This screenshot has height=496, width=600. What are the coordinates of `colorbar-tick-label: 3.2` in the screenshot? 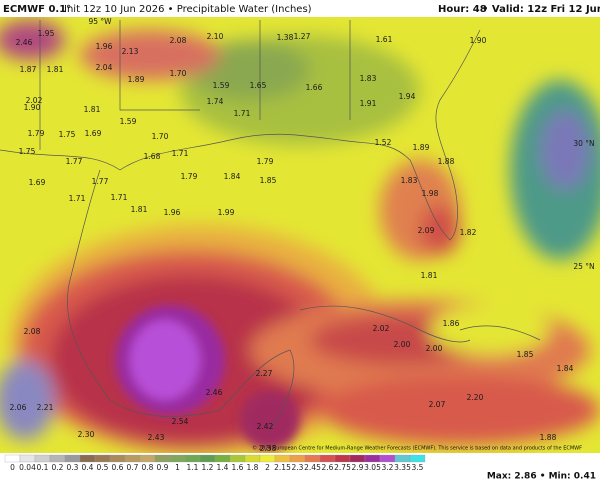 It's located at (388, 467).